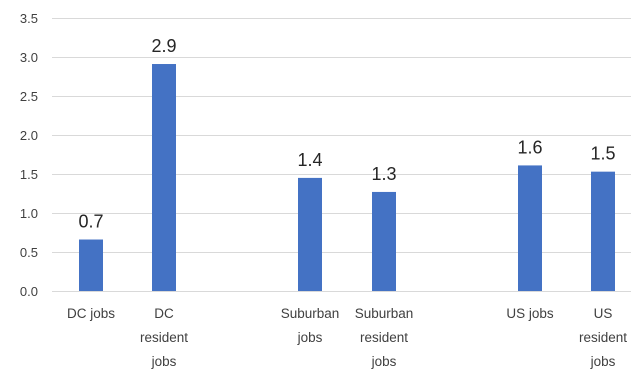 This screenshot has width=631, height=369. I want to click on data-label: 1.3, so click(383, 174).